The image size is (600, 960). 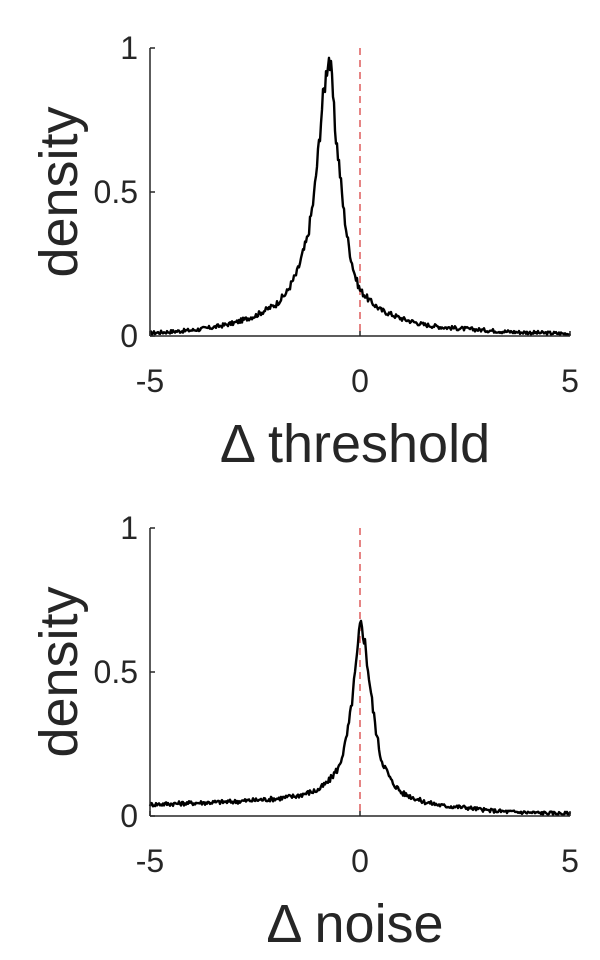 What do you see at coordinates (354, 924) in the screenshot?
I see `x-axis-label: Δ noise` at bounding box center [354, 924].